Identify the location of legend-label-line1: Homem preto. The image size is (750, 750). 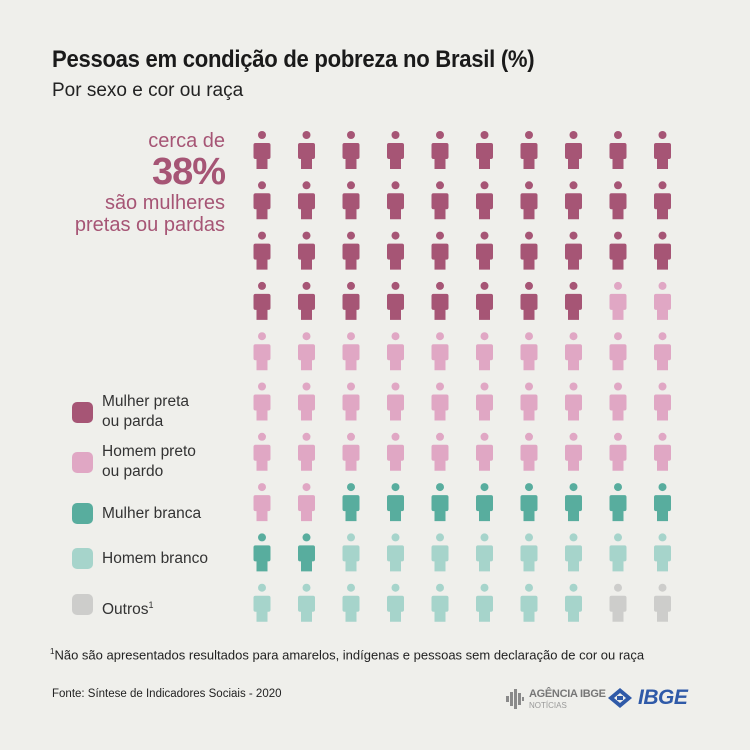
(149, 451).